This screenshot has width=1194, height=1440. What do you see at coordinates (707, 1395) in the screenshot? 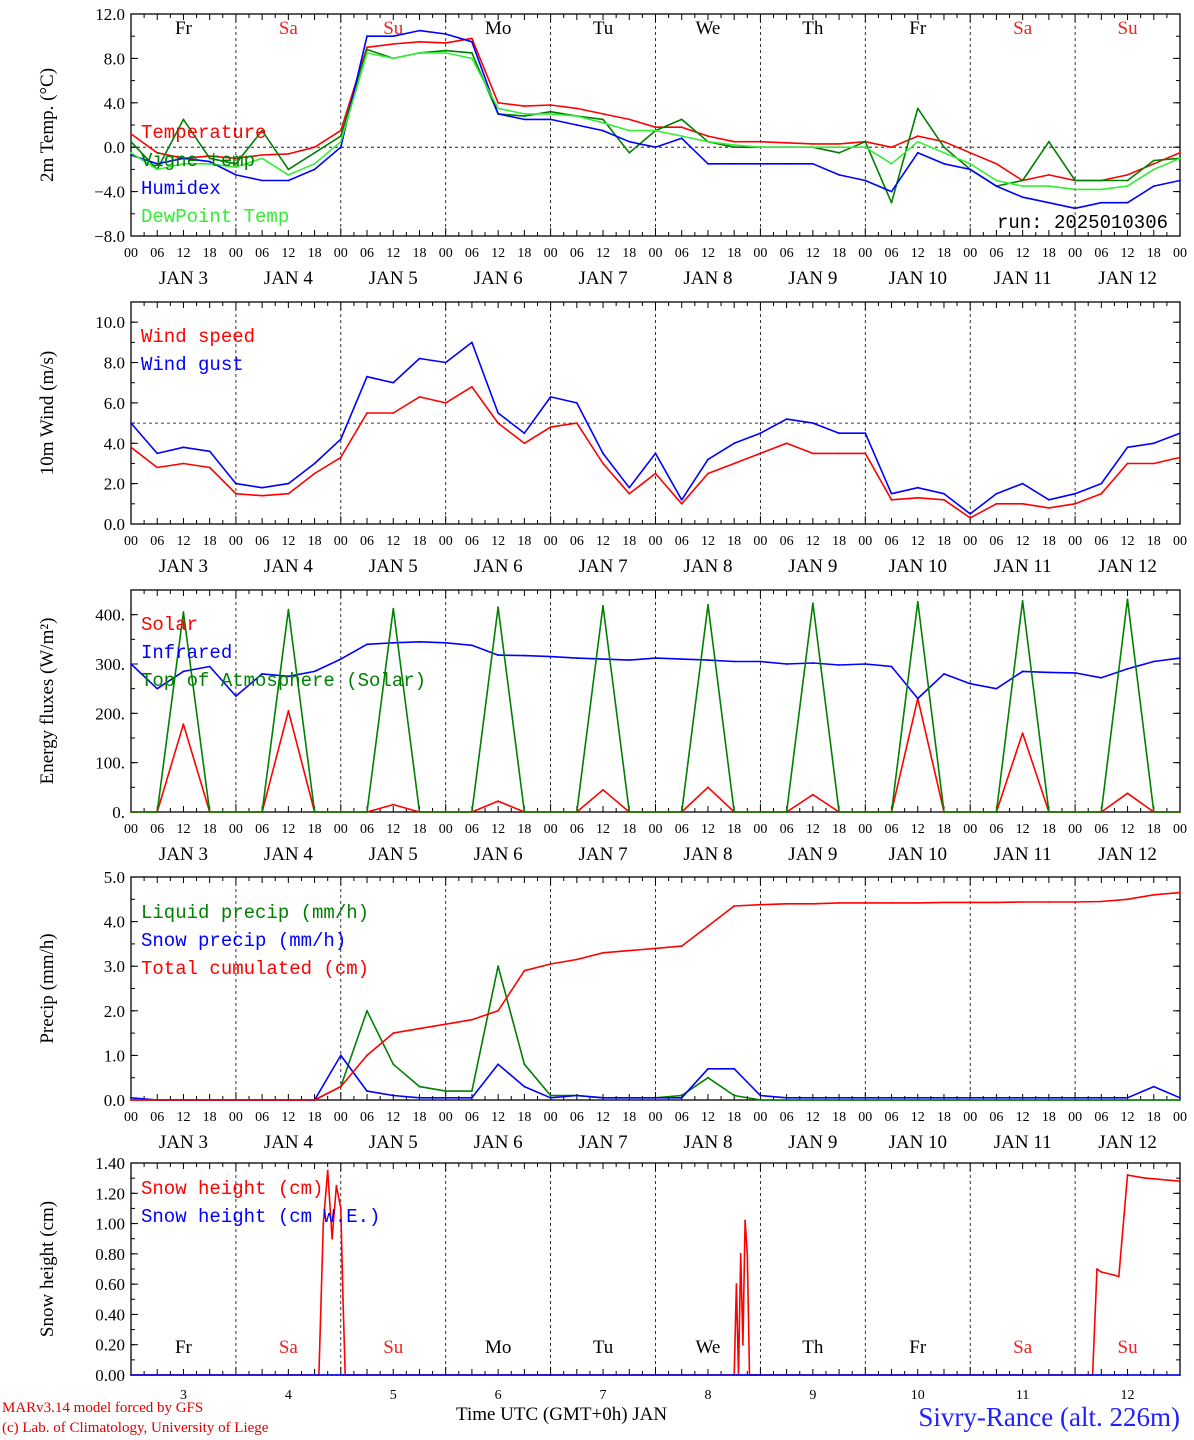
I see `date-number-label: 8` at bounding box center [707, 1395].